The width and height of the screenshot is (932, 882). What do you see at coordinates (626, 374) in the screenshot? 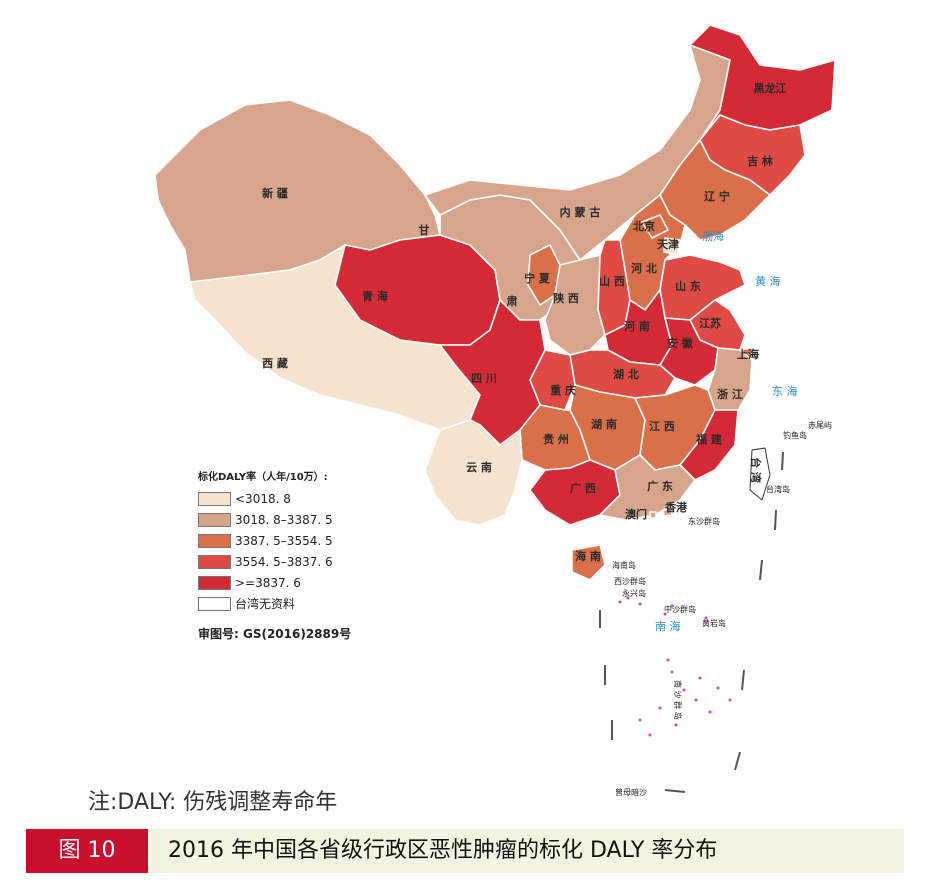
I see `province-label-hubei: 湖 北` at bounding box center [626, 374].